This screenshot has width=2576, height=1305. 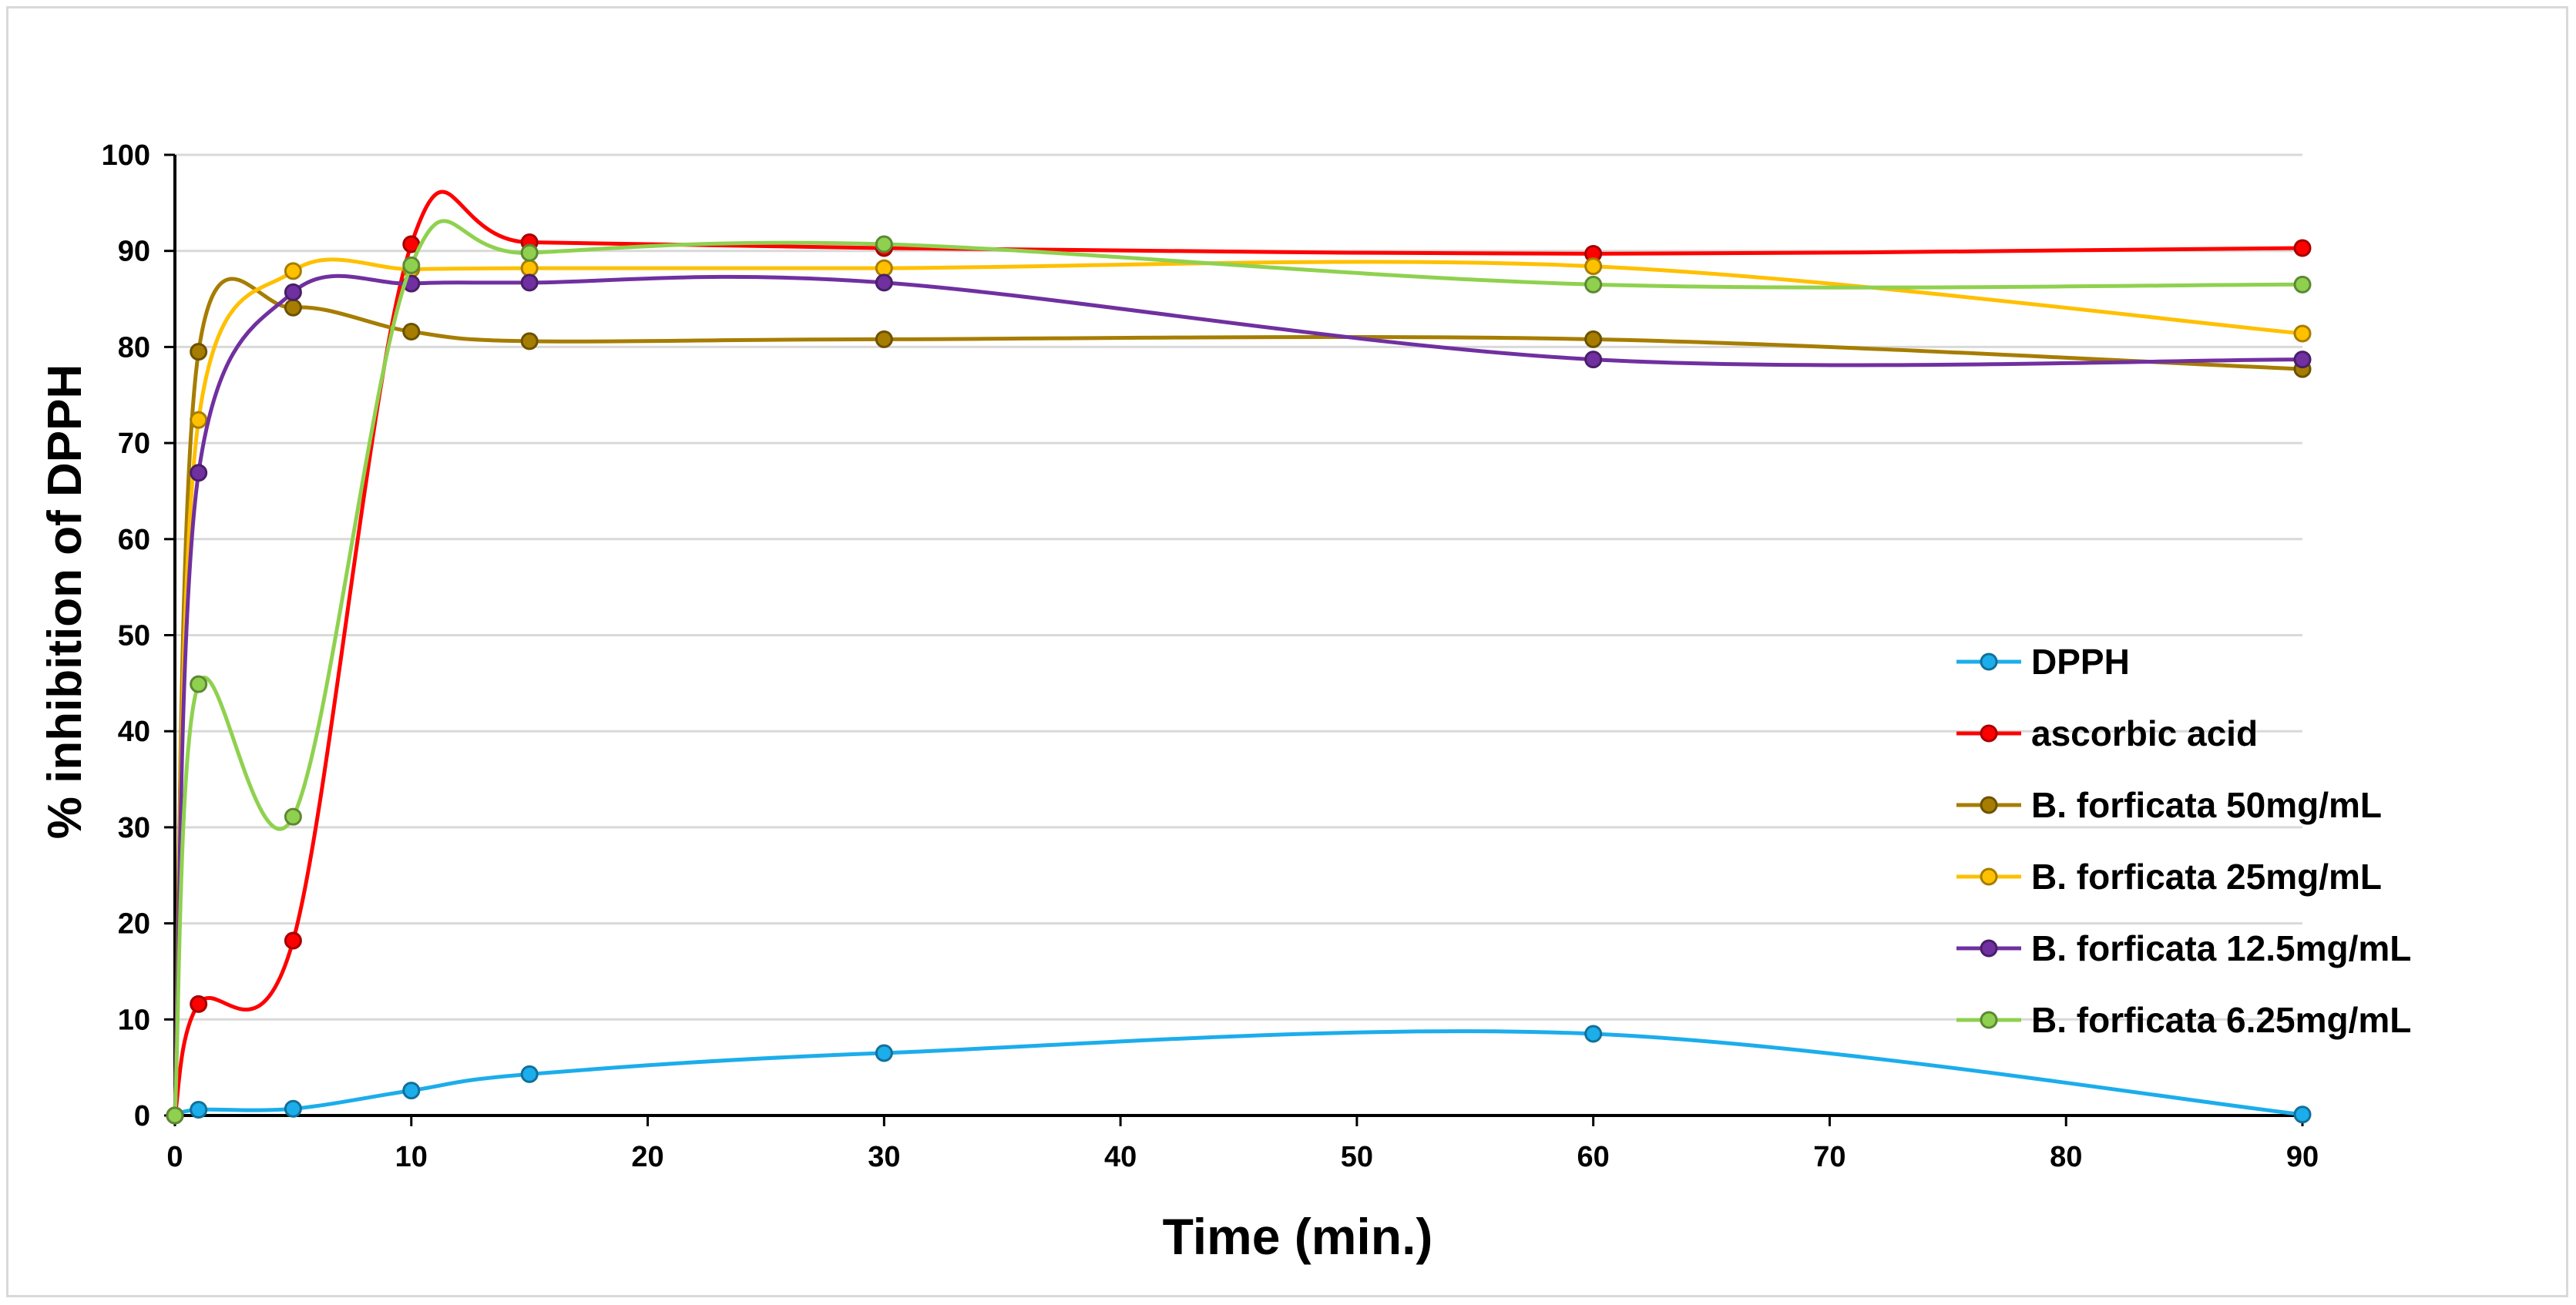 I want to click on y-tick-label: 40, so click(x=134, y=732).